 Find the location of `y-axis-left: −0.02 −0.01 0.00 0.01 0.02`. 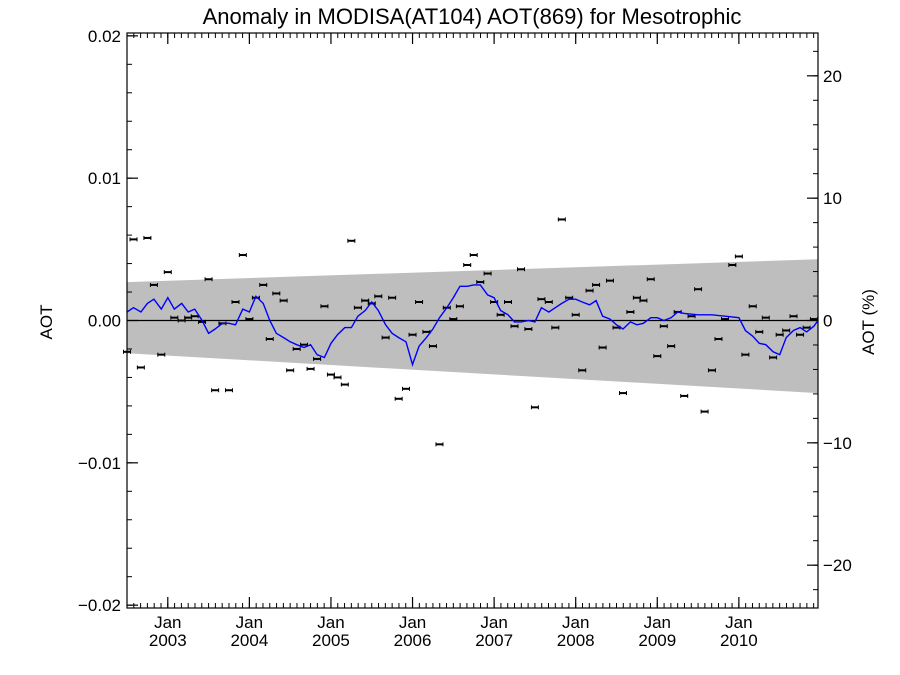

y-axis-left: −0.02 −0.01 0.00 0.01 0.02 is located at coordinates (108, 321).